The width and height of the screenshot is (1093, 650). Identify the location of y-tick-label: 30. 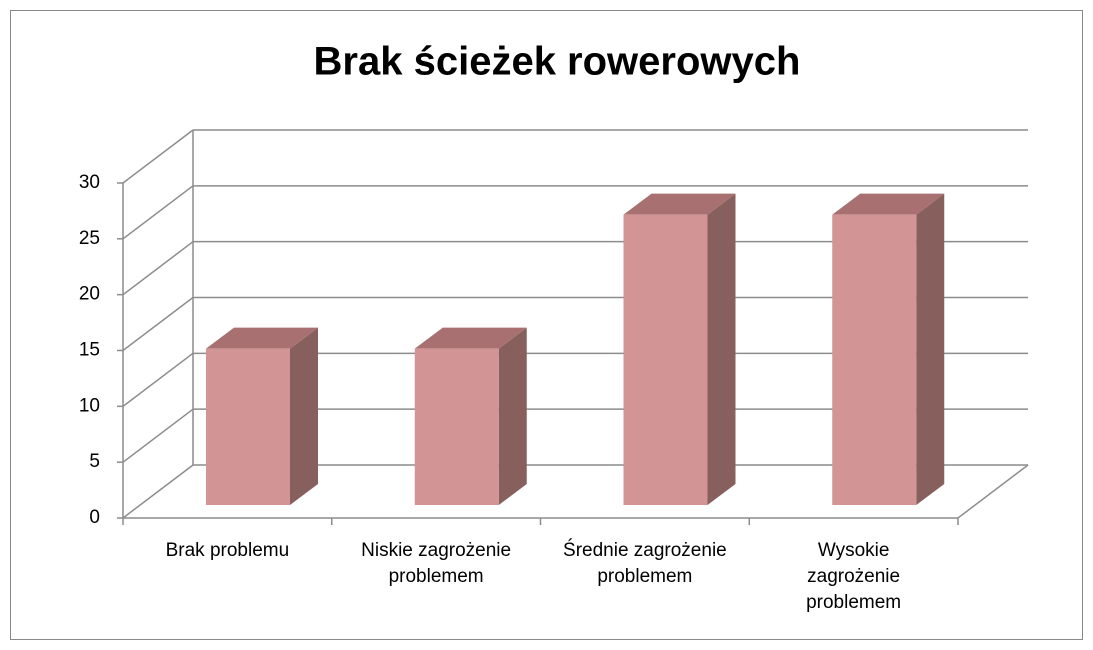
(89, 182).